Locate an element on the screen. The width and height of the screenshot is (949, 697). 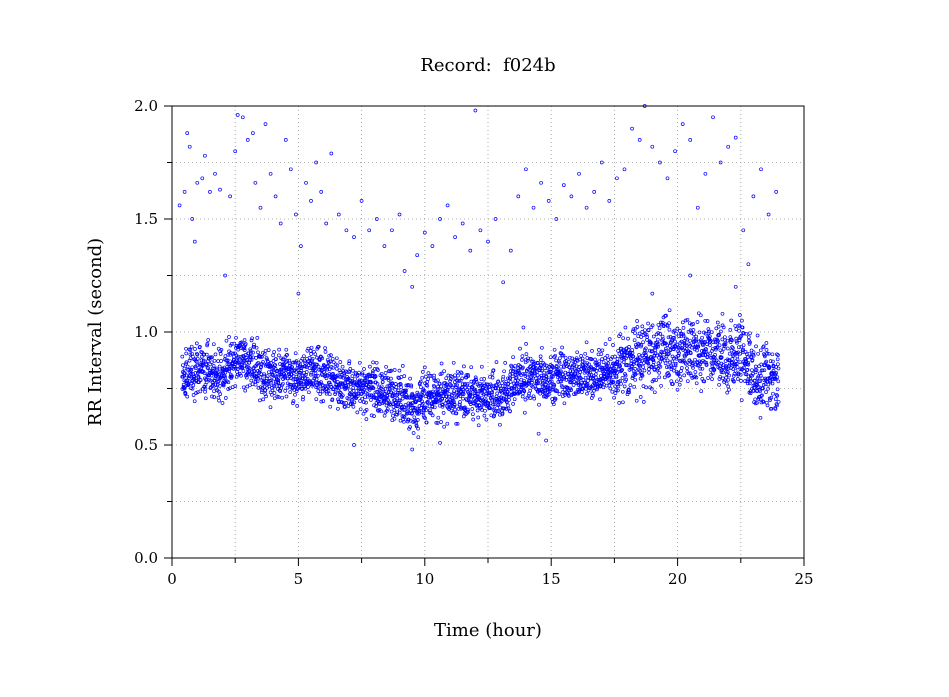
y-tick-label: 0.5 is located at coordinates (146, 445).